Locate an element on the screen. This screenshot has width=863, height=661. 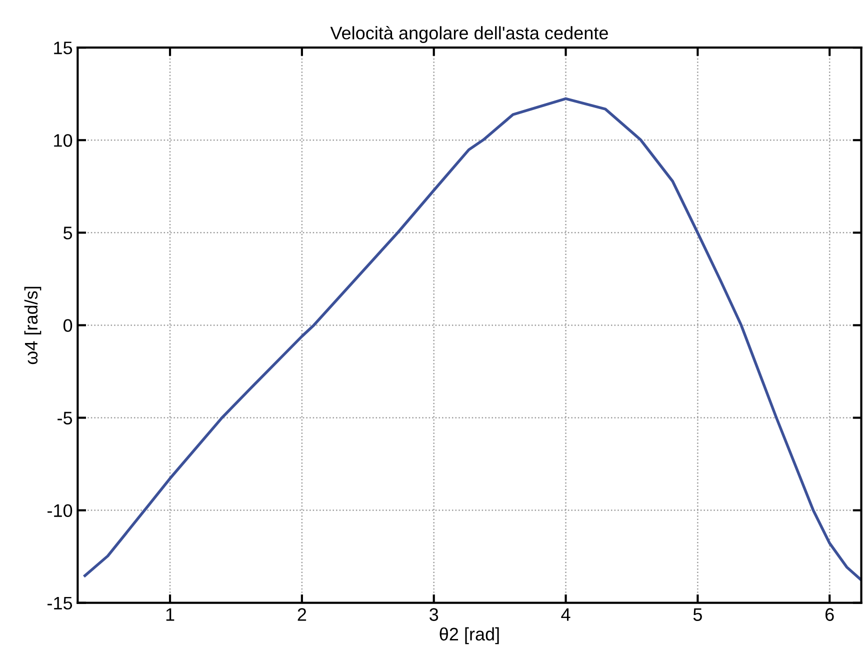
x-tick-label: 2 is located at coordinates (302, 614).